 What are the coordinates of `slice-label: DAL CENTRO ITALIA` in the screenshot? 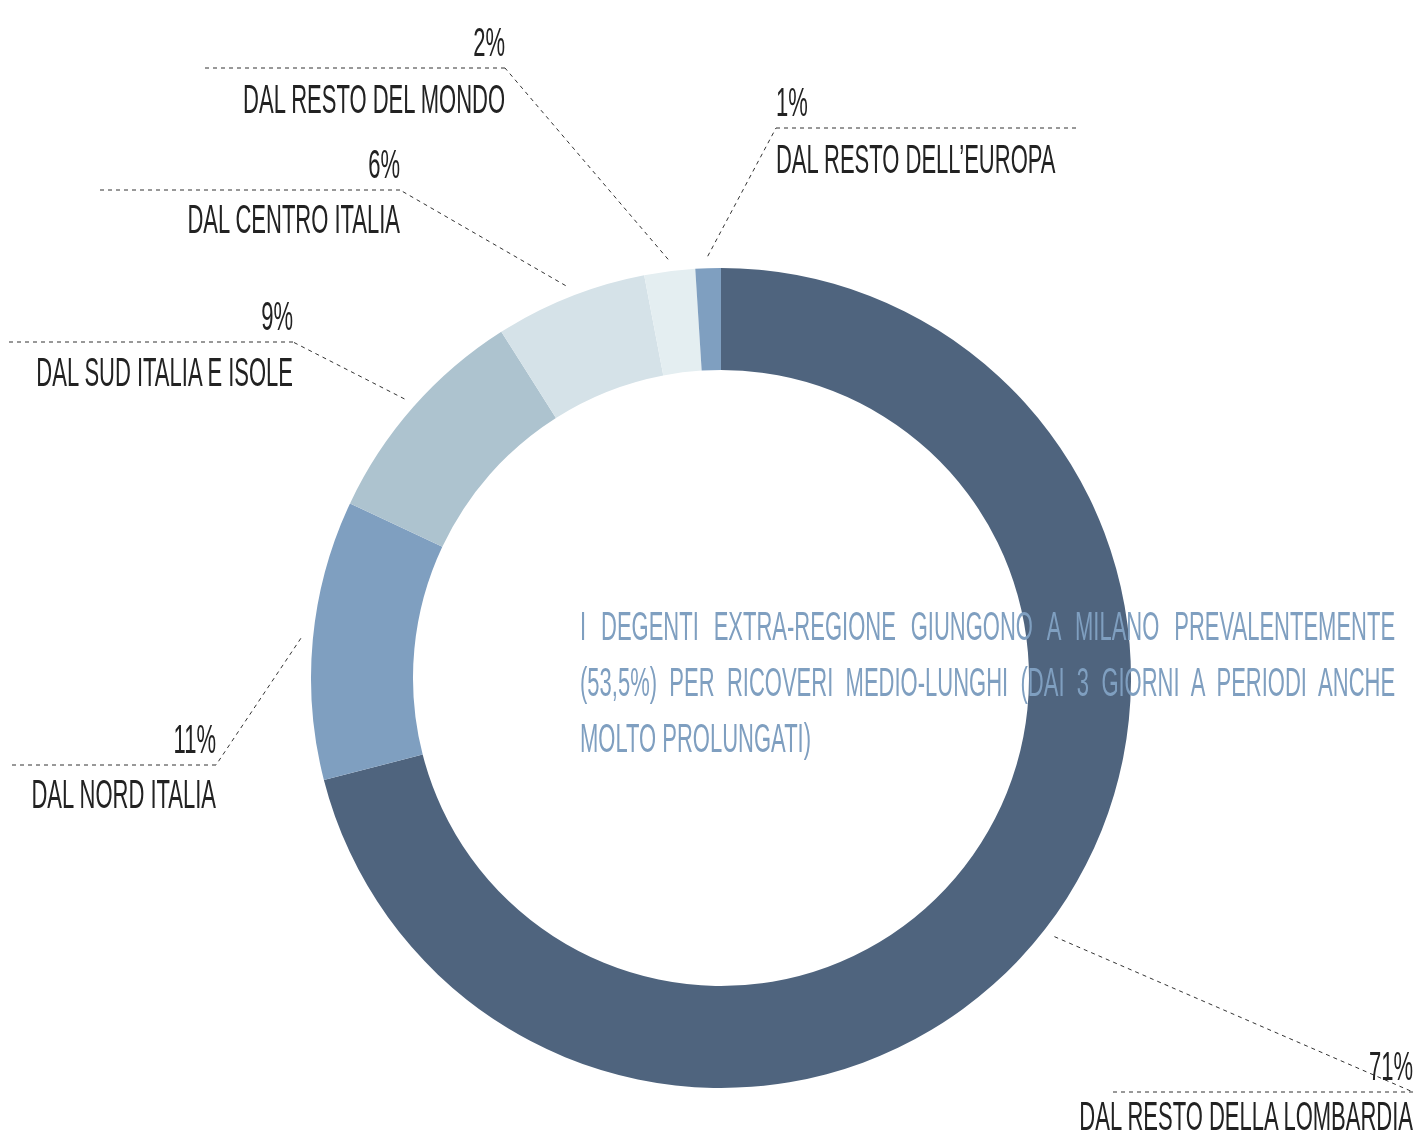 It's located at (294, 219).